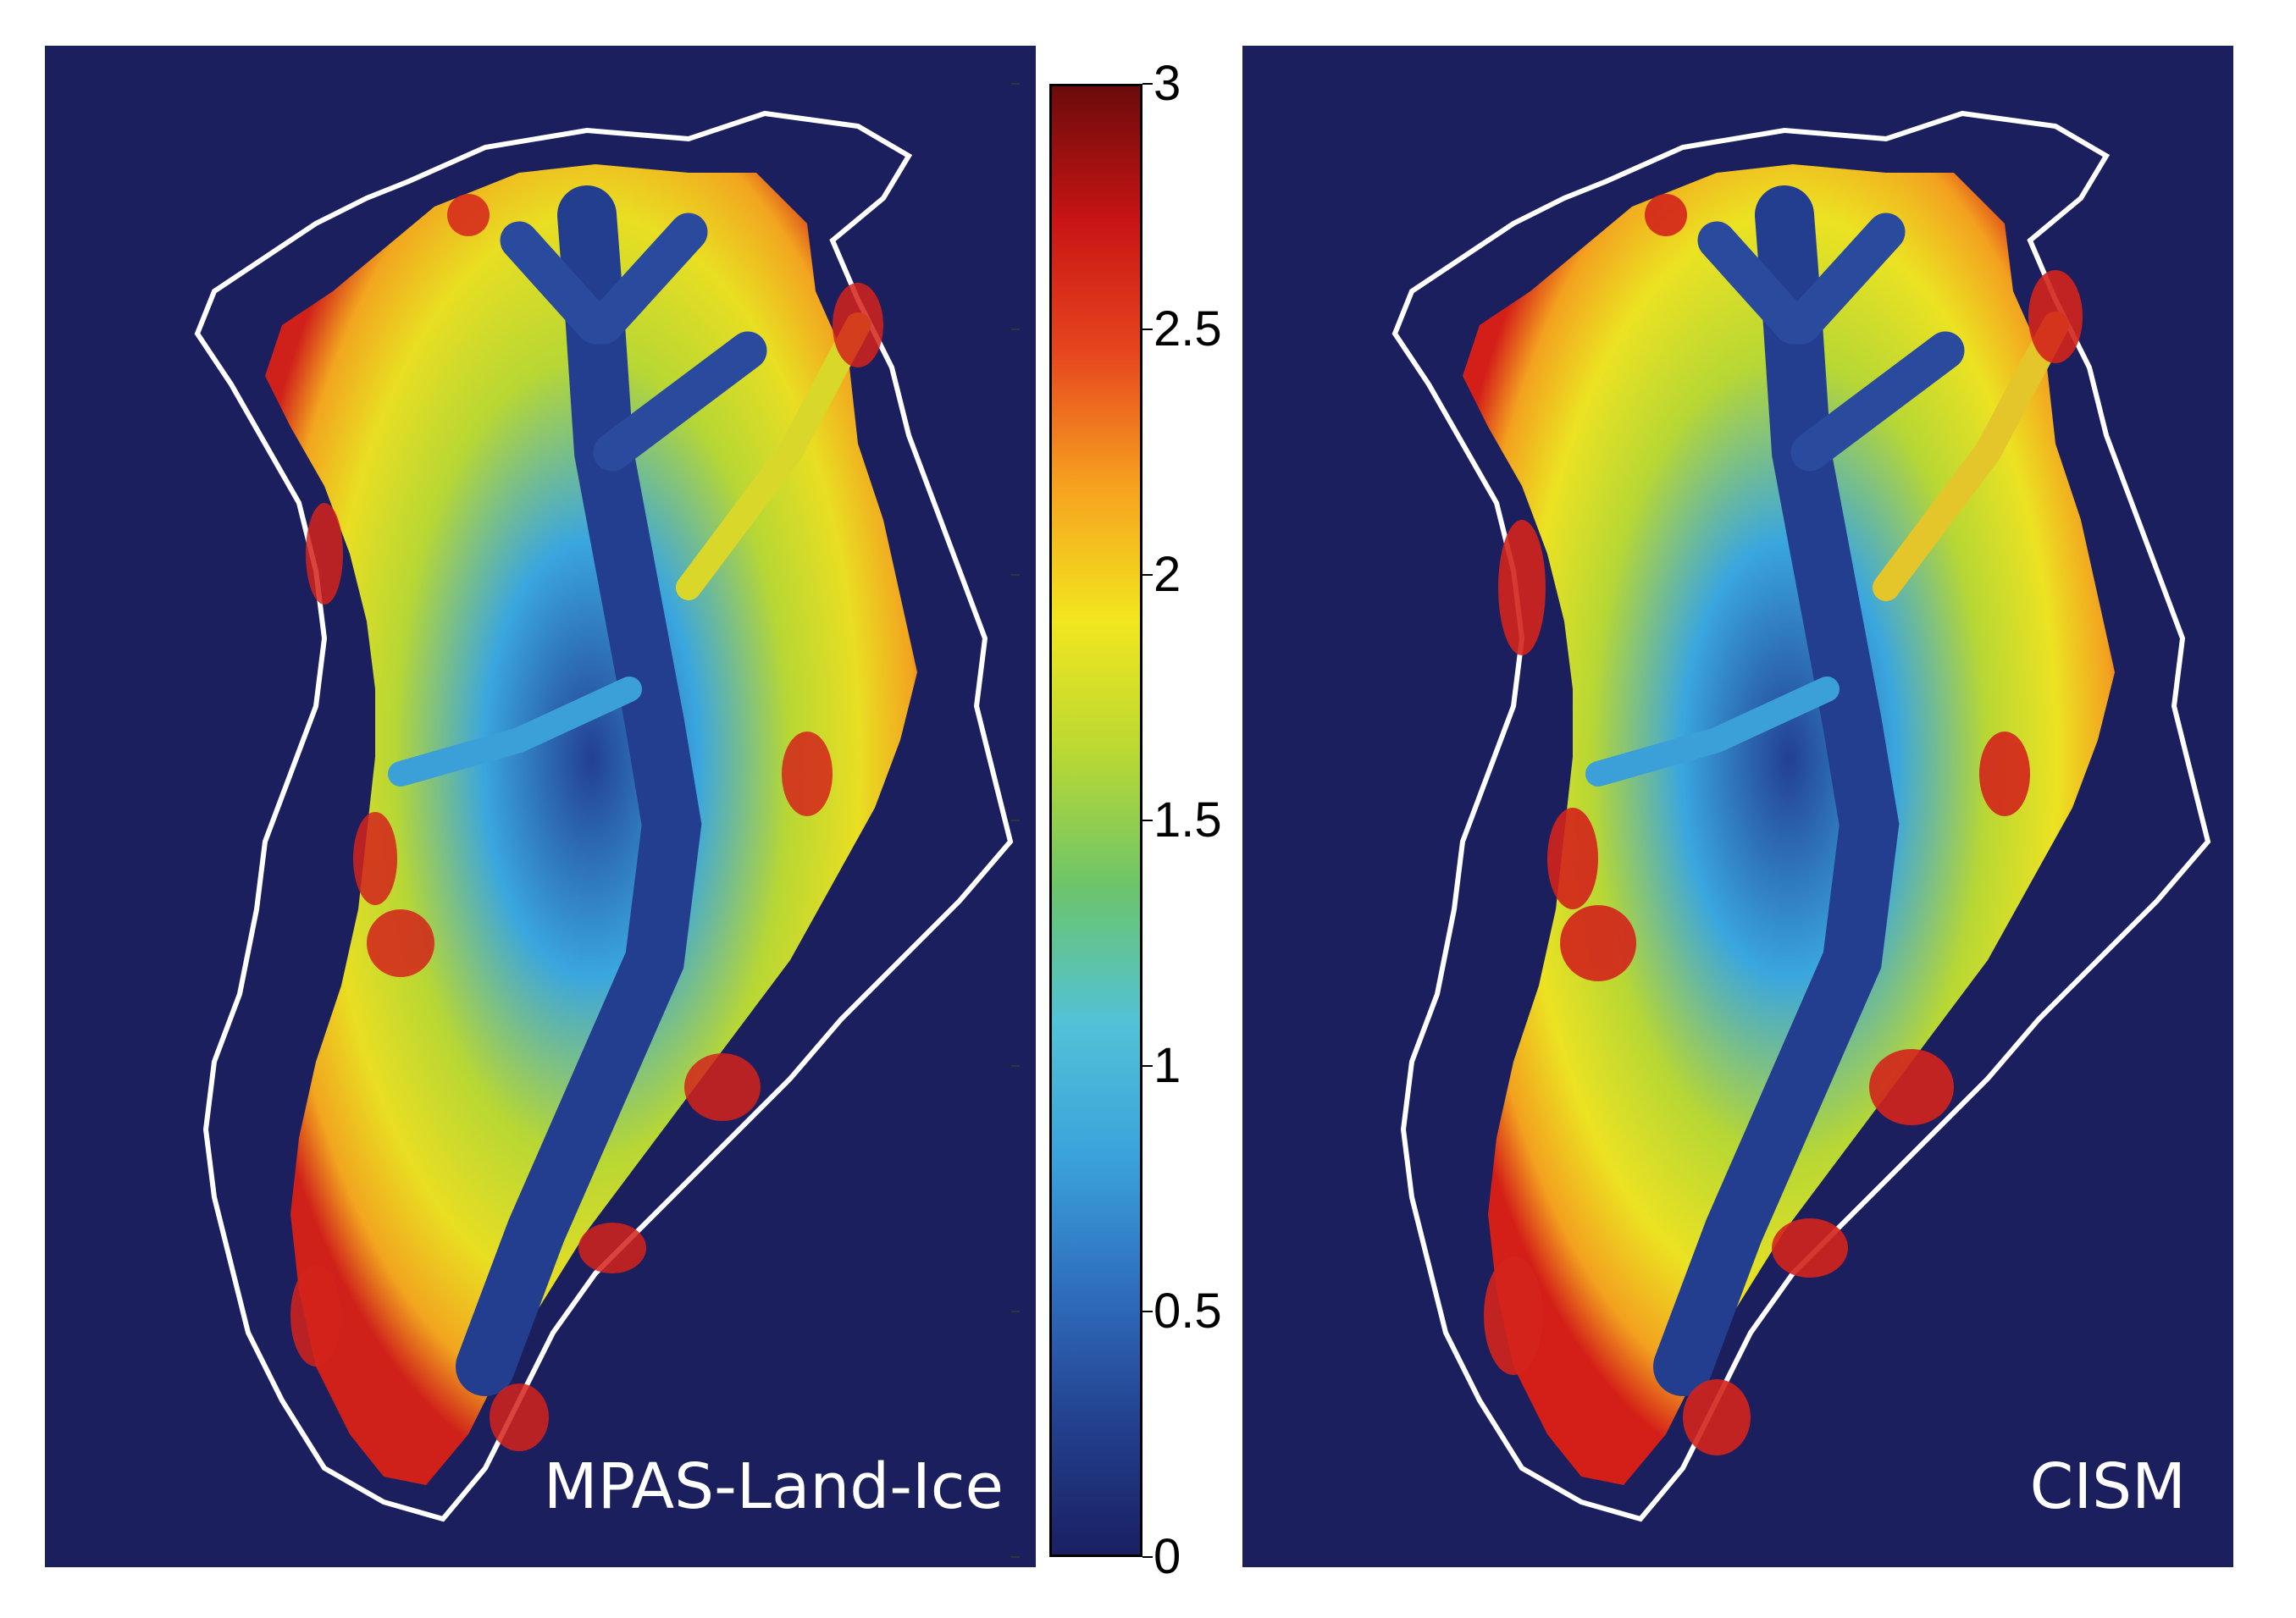 This screenshot has height=1618, width=2296. I want to click on colorbar-ramp, so click(1096, 820).